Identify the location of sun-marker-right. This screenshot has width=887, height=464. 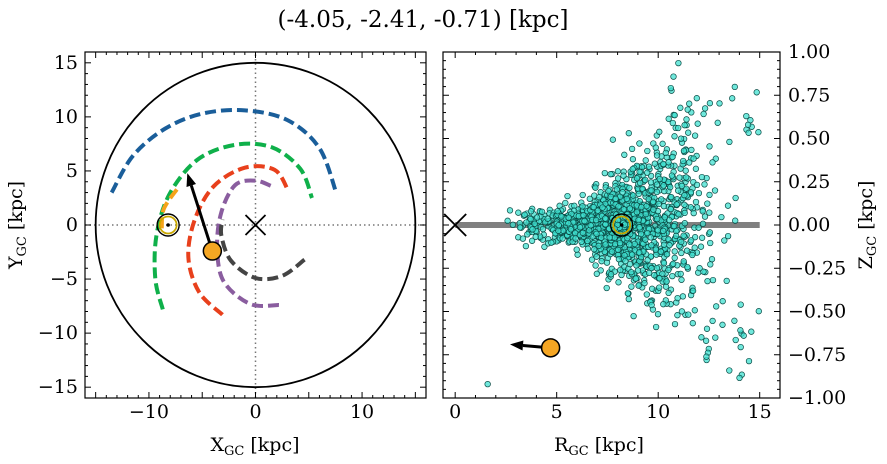
(621, 225).